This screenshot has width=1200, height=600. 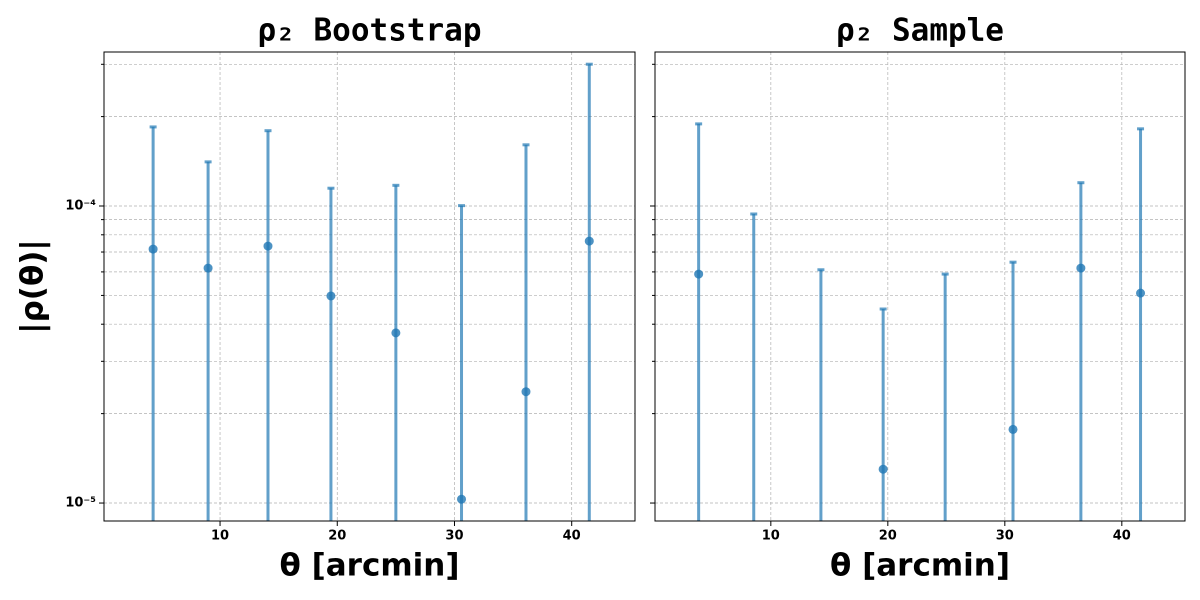 What do you see at coordinates (370, 31) in the screenshot?
I see `panel-title: ρ₂ Bootstrap` at bounding box center [370, 31].